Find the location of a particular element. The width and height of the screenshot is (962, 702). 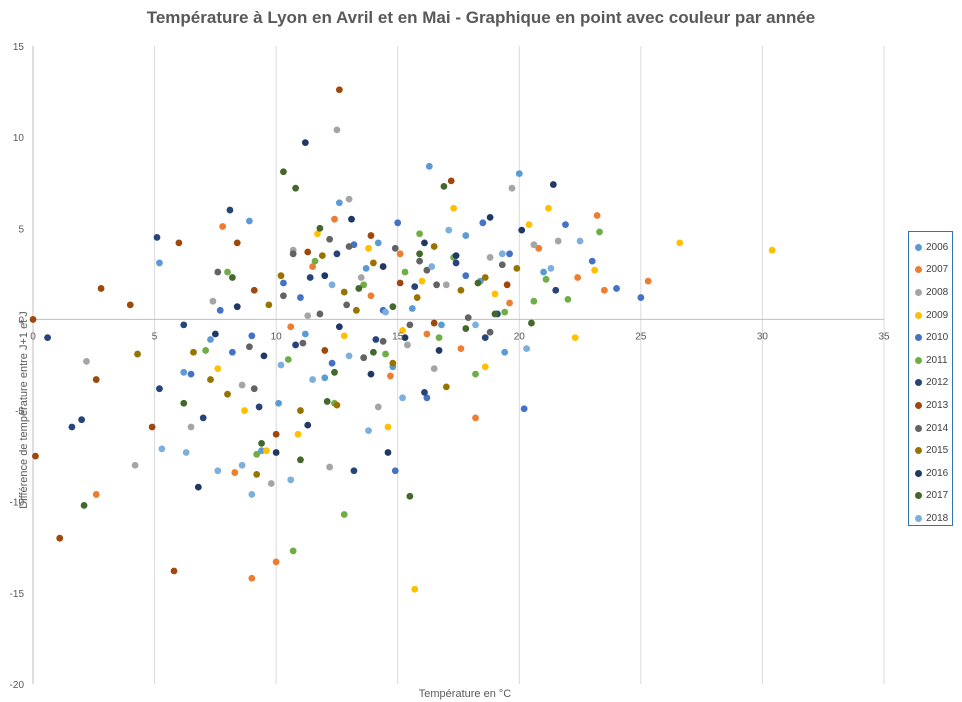

y-tick-label: -15 is located at coordinates (17, 594).